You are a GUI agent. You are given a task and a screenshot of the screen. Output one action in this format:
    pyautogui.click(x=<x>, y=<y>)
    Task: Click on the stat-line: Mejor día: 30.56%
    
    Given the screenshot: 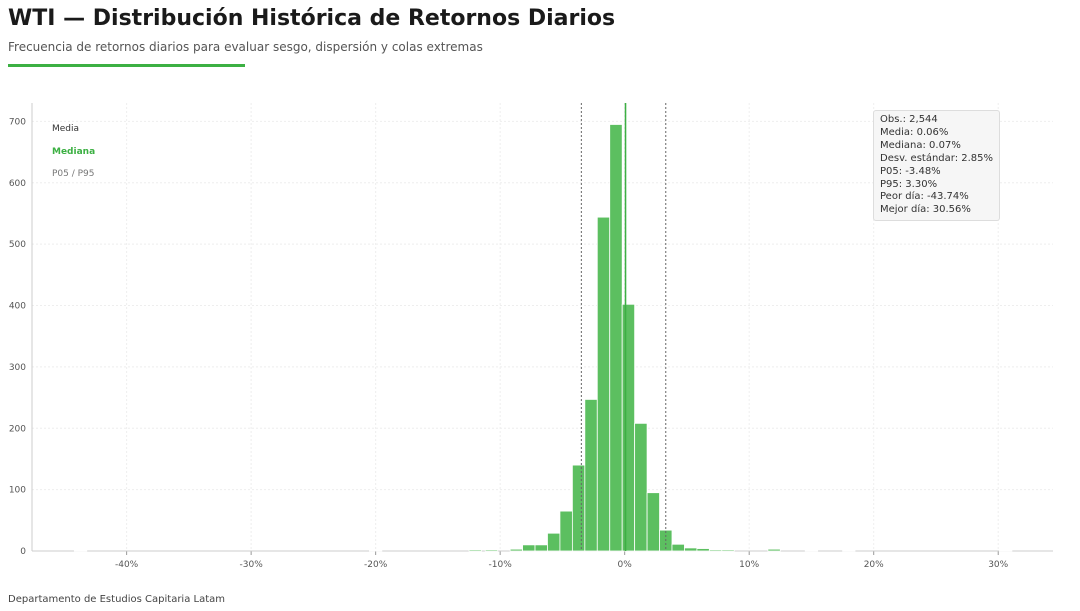 What is the action you would take?
    pyautogui.click(x=925, y=210)
    